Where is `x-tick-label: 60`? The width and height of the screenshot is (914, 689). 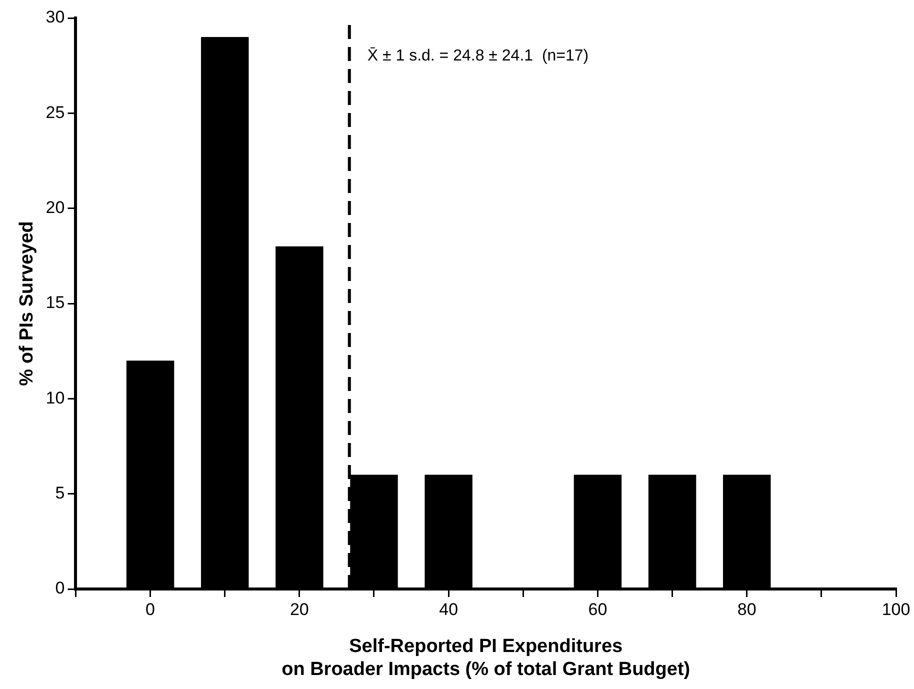
x-tick-label: 60 is located at coordinates (598, 609).